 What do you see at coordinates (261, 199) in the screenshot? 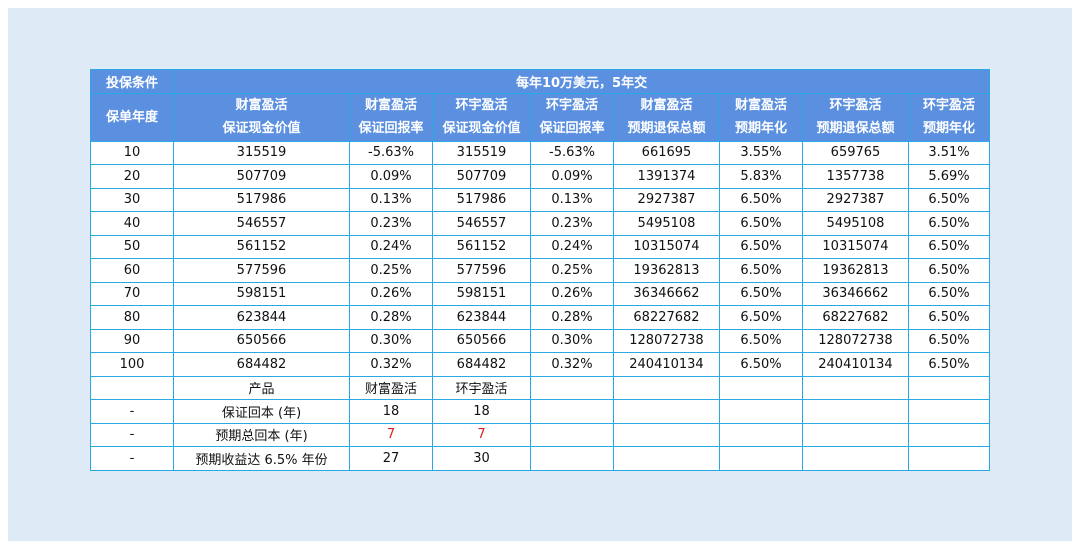
I see `table-cell: 517986` at bounding box center [261, 199].